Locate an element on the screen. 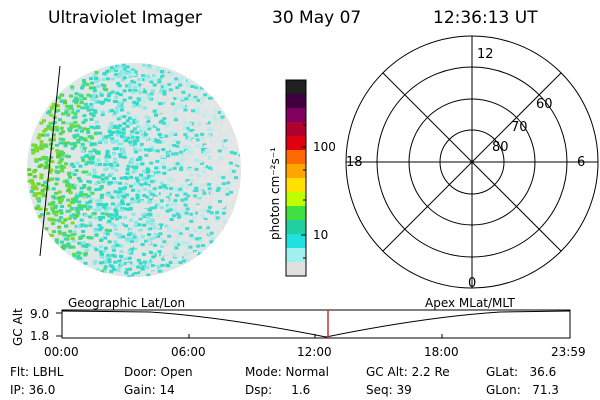 The height and width of the screenshot is (400, 600). colorbar-cell is located at coordinates (296, 213).